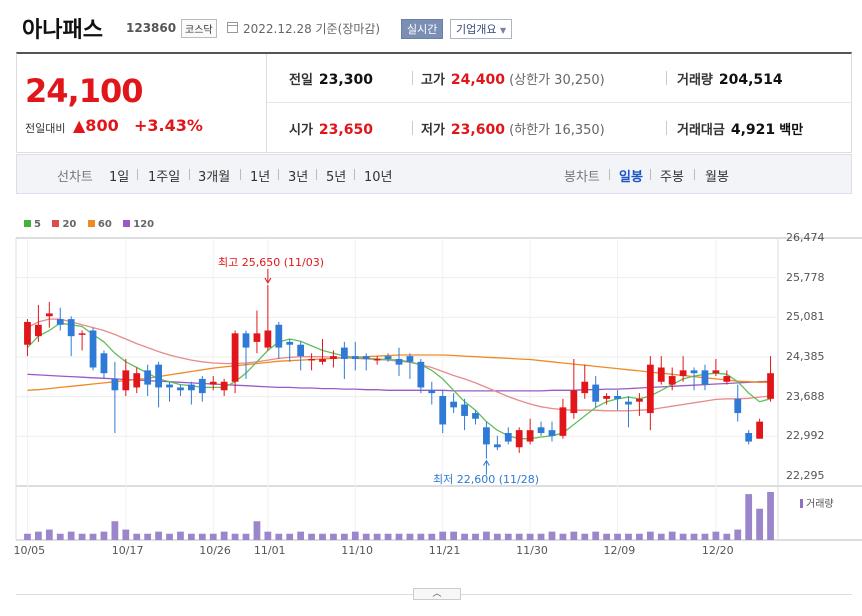 Image resolution: width=862 pixels, height=616 pixels. I want to click on x-tick-label: 11/01, so click(269, 550).